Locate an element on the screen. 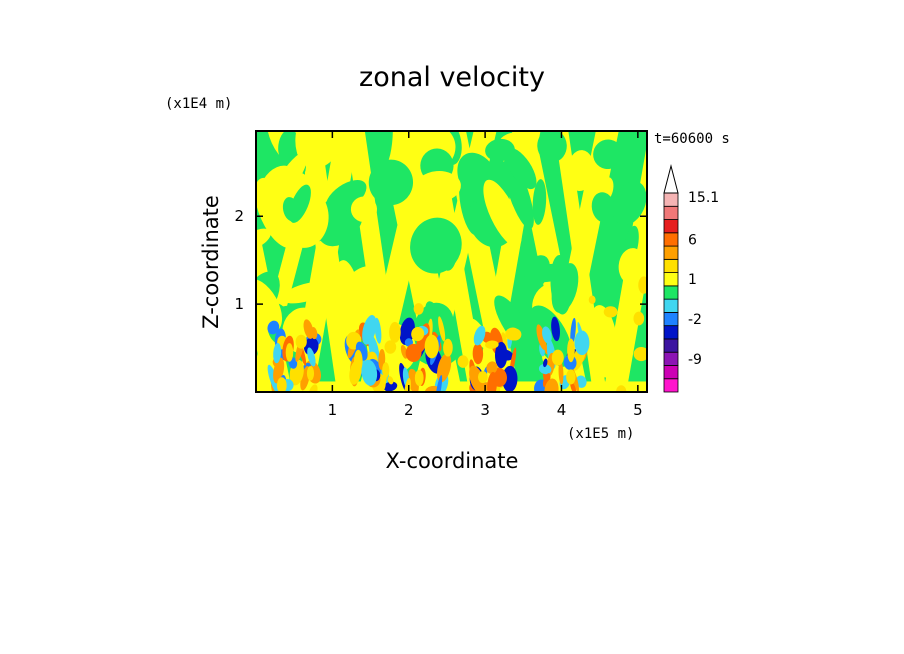 The width and height of the screenshot is (904, 654). field-ground-layer is located at coordinates (451, 386).